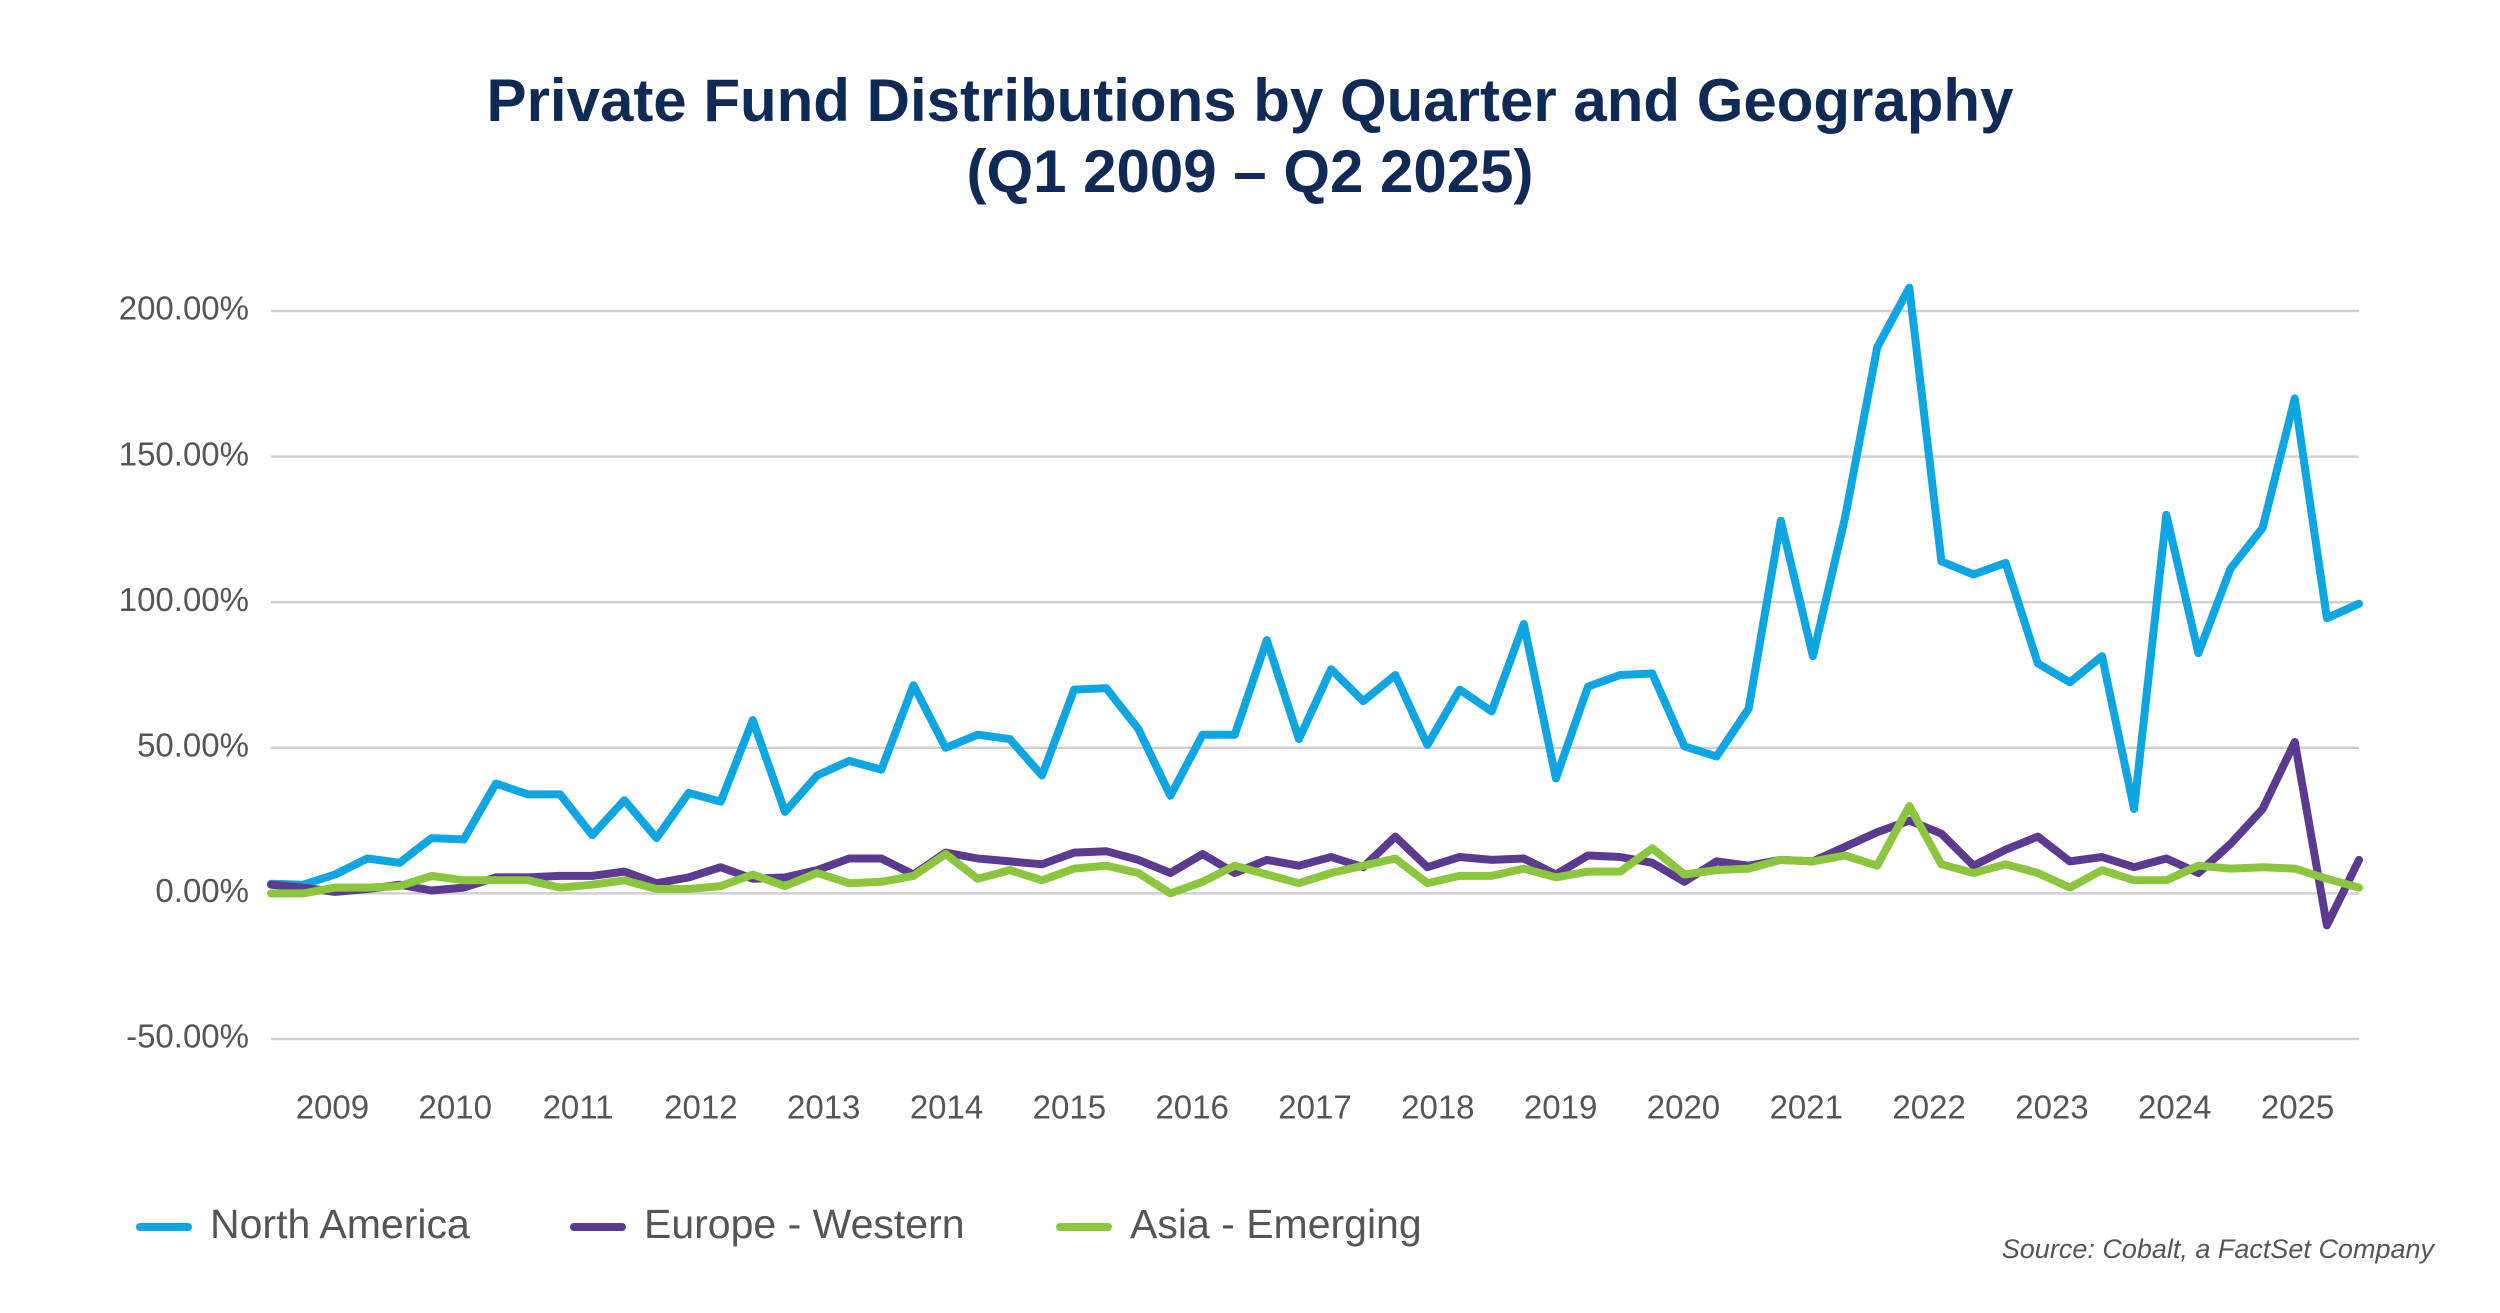 This screenshot has width=2500, height=1313. I want to click on x-tick-label: 2025, so click(2297, 1107).